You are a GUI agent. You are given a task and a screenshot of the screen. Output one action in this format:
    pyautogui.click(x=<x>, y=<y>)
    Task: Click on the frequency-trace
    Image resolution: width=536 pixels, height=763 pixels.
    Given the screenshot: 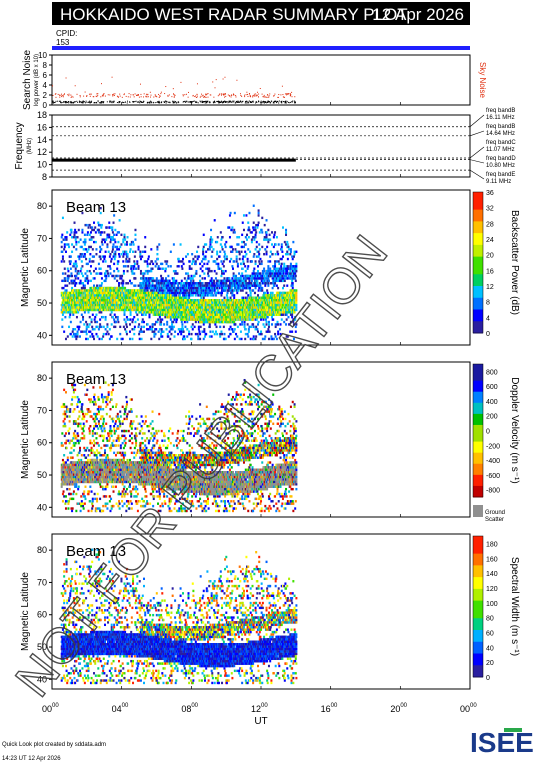 What is the action you would take?
    pyautogui.click(x=174, y=160)
    